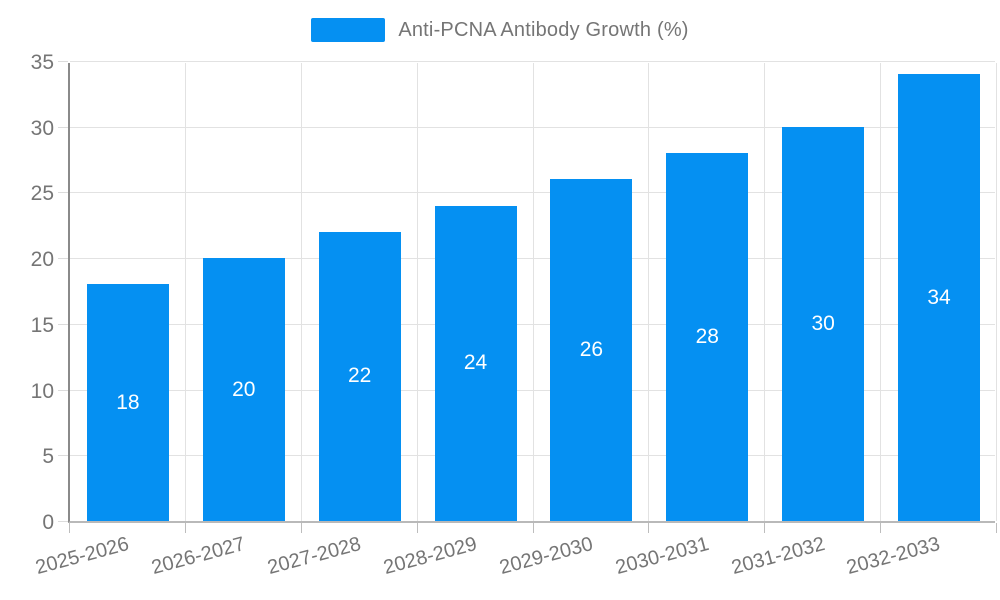 This screenshot has height=600, width=1000. I want to click on h-gridline, so click(532, 61).